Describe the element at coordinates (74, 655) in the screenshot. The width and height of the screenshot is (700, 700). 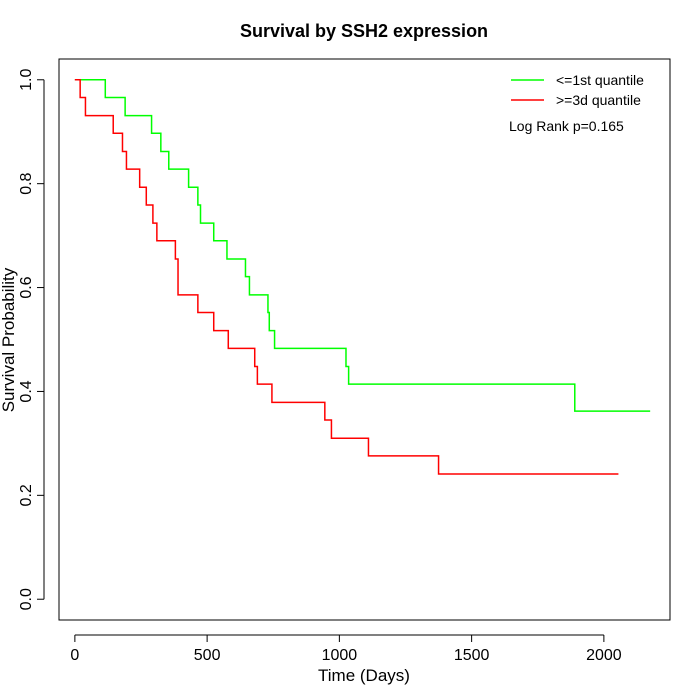
I see `x-tick-label: 0` at that location.